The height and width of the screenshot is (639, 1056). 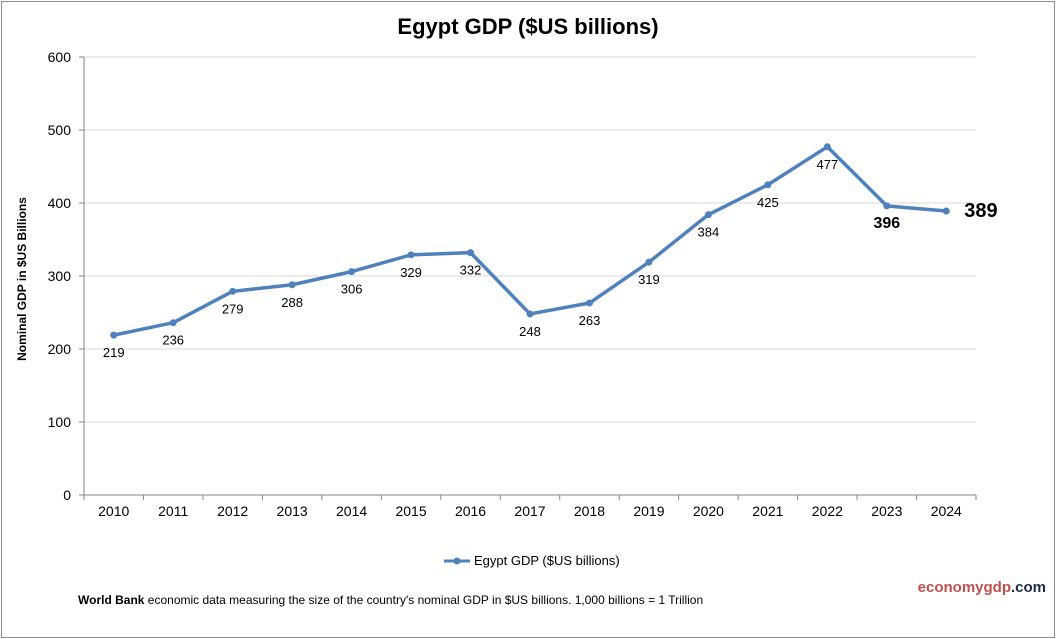 I want to click on y-tick-label: 300, so click(x=60, y=276).